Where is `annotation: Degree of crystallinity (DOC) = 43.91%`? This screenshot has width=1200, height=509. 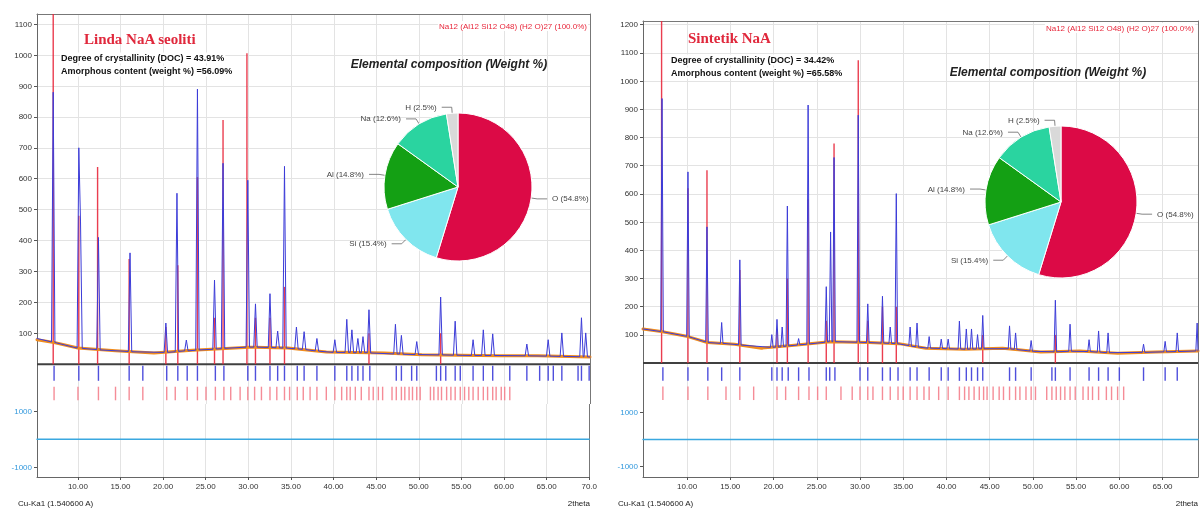 annotation: Degree of crystallinity (DOC) = 43.91% is located at coordinates (143, 58).